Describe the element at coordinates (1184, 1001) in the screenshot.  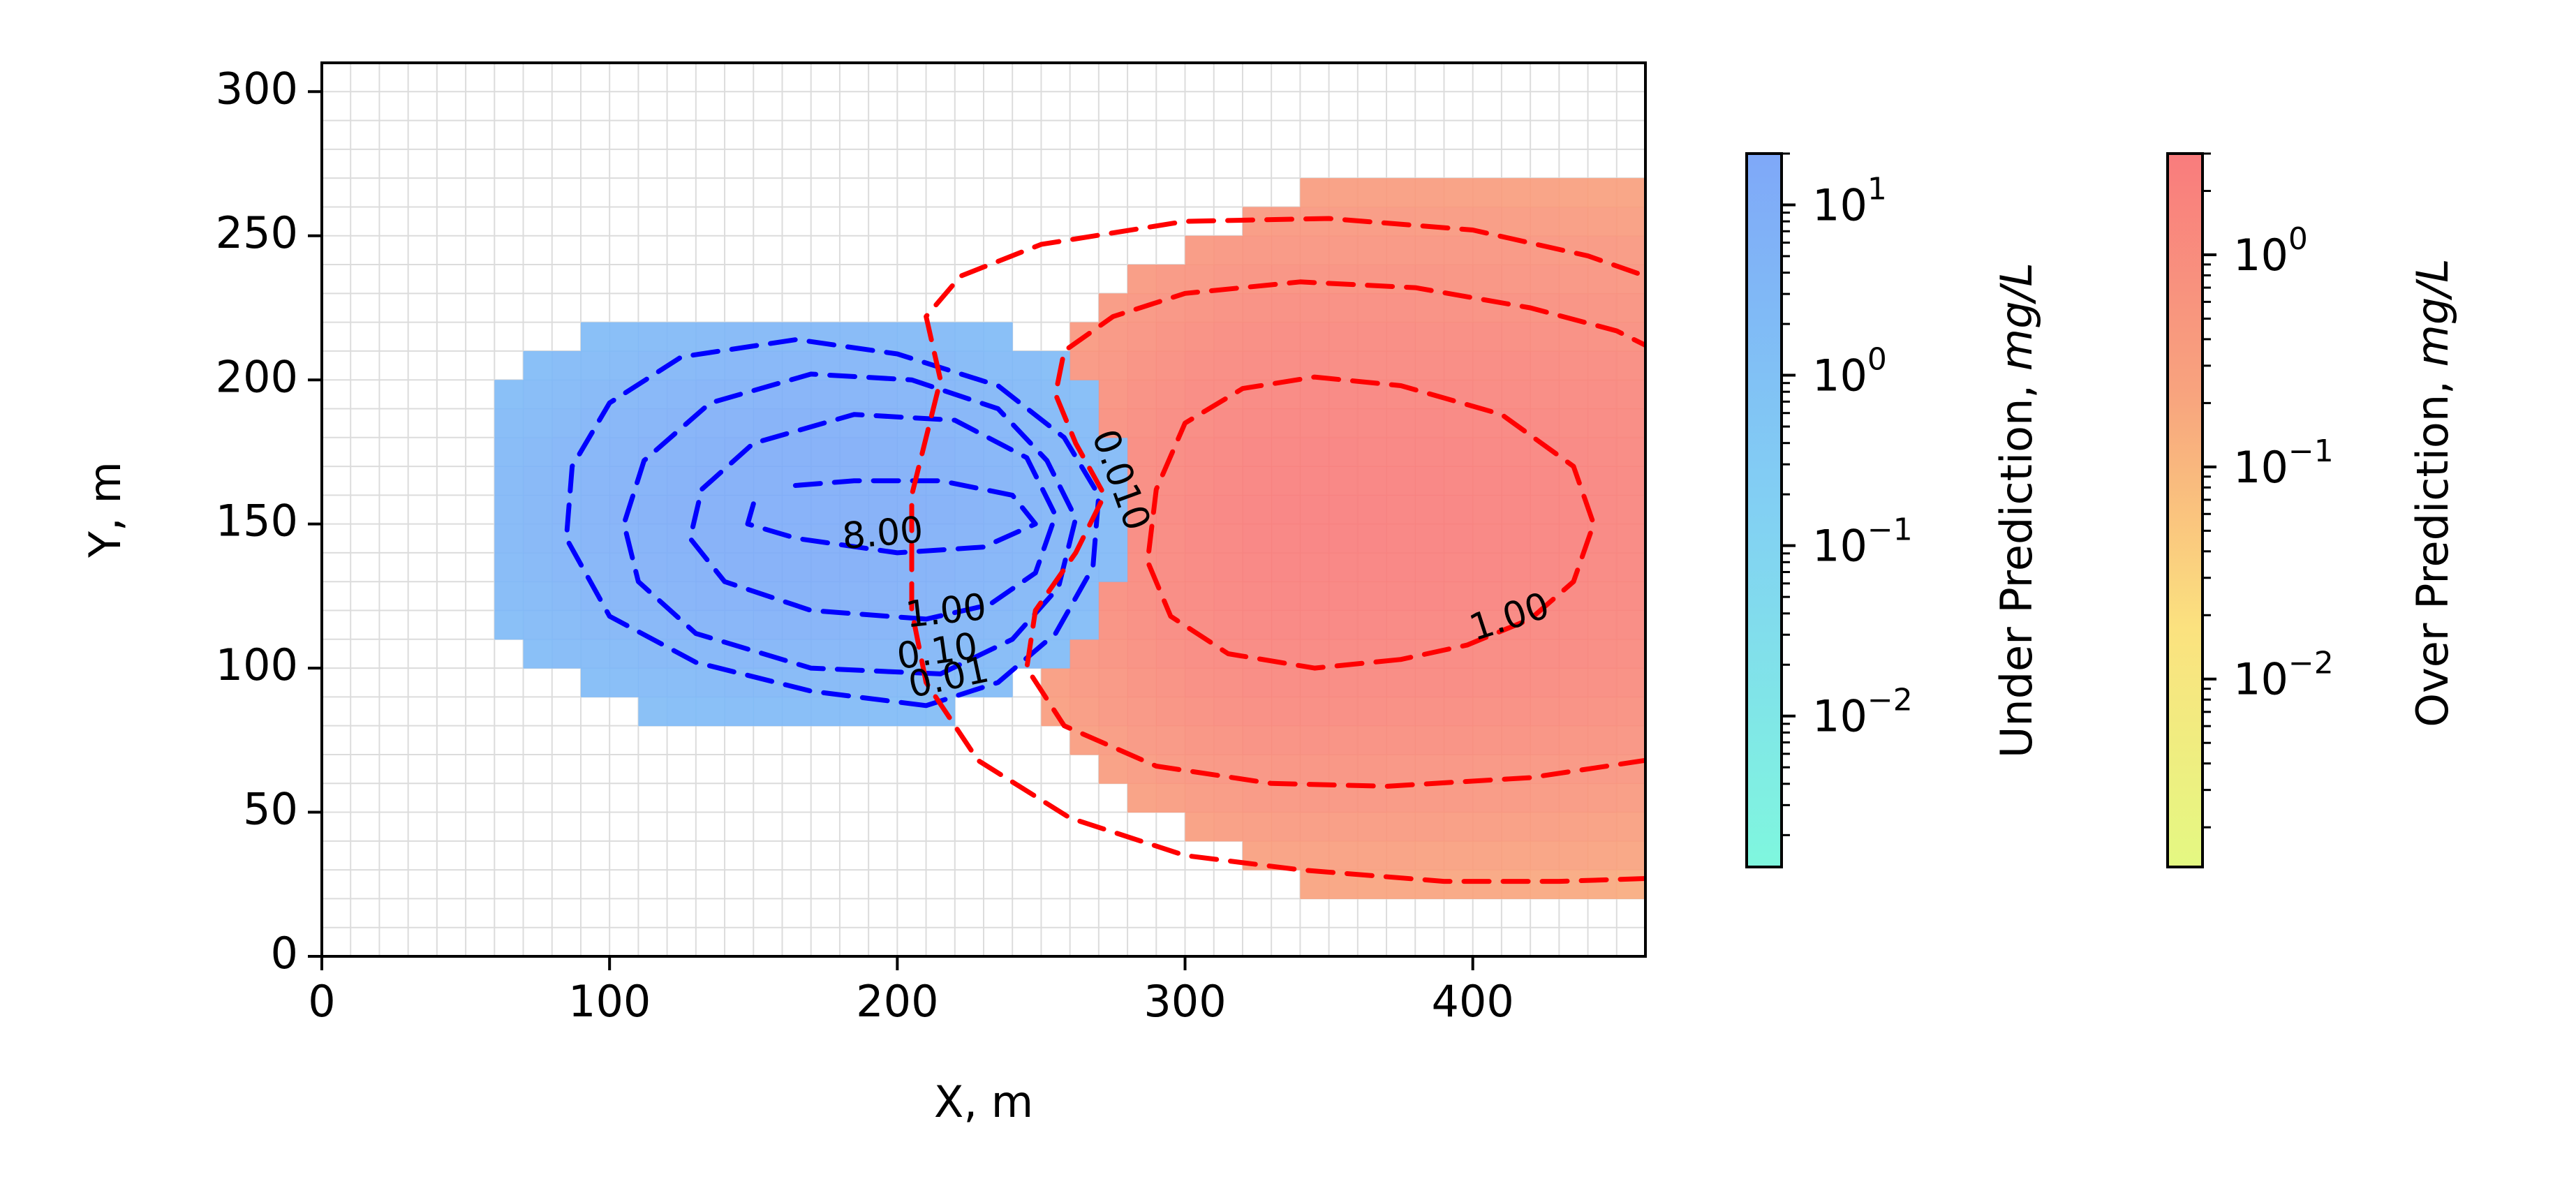
I see `x-tick-label: 300` at that location.